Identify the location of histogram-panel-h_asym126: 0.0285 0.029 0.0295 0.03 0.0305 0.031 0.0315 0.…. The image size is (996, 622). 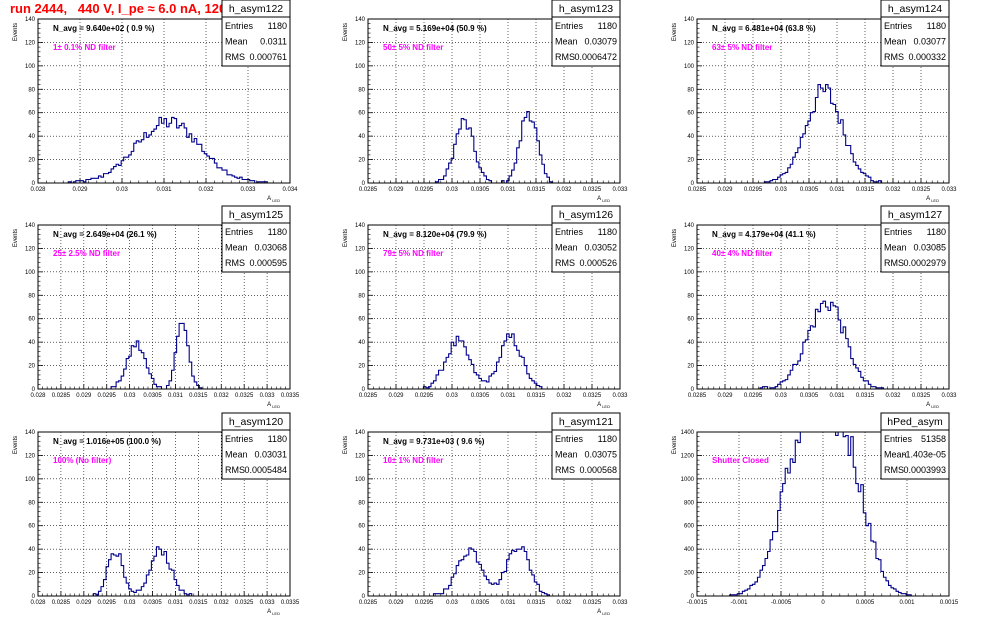
(485, 307).